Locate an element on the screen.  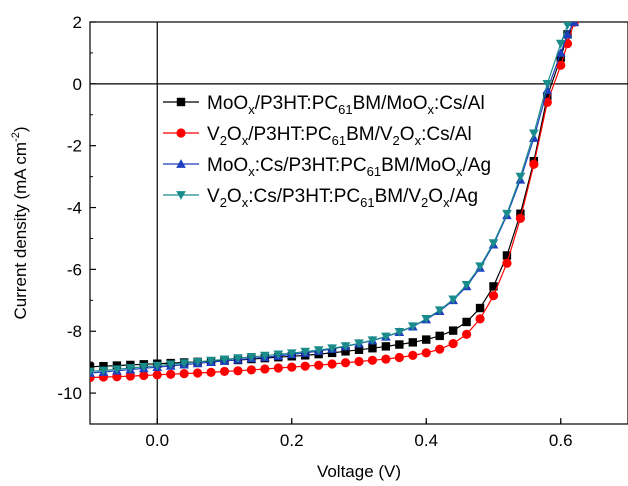
legend-item: MoOx/P3HT:PC61BM/MoOx:Cs/Al is located at coordinates (324, 105).